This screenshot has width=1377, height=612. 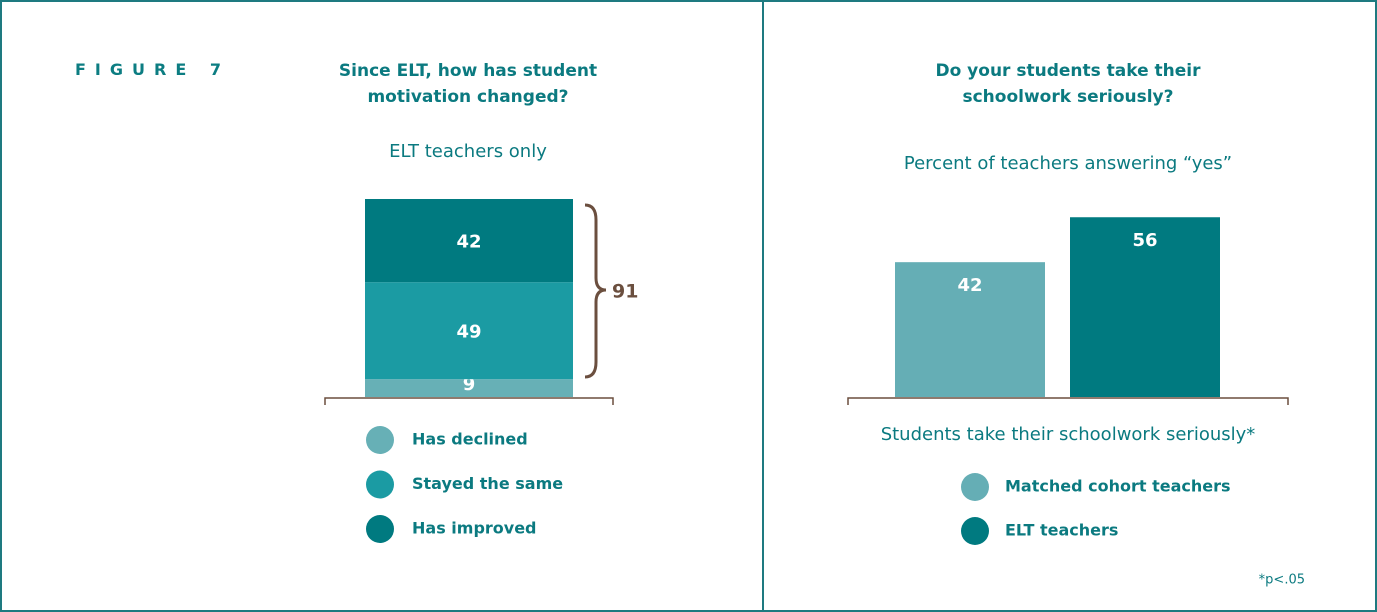 What do you see at coordinates (625, 292) in the screenshot?
I see `annotation: 91` at bounding box center [625, 292].